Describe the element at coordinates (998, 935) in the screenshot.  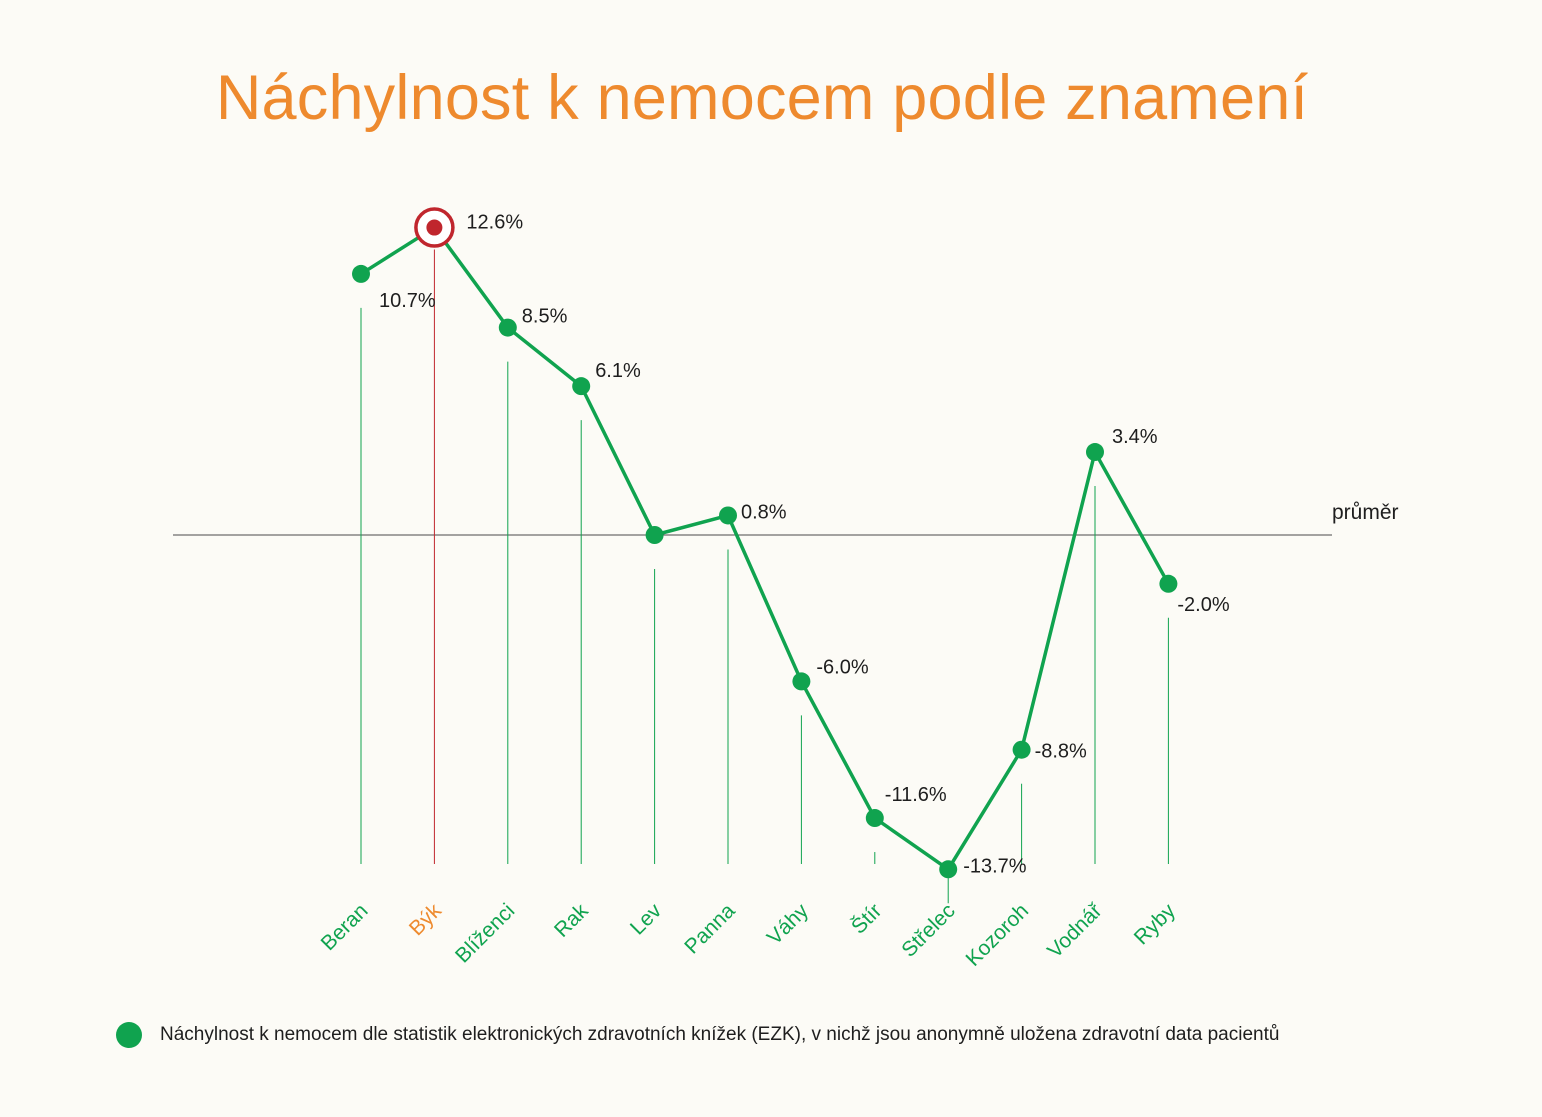
I see `category-label-kozoroh: Kozoroh` at that location.